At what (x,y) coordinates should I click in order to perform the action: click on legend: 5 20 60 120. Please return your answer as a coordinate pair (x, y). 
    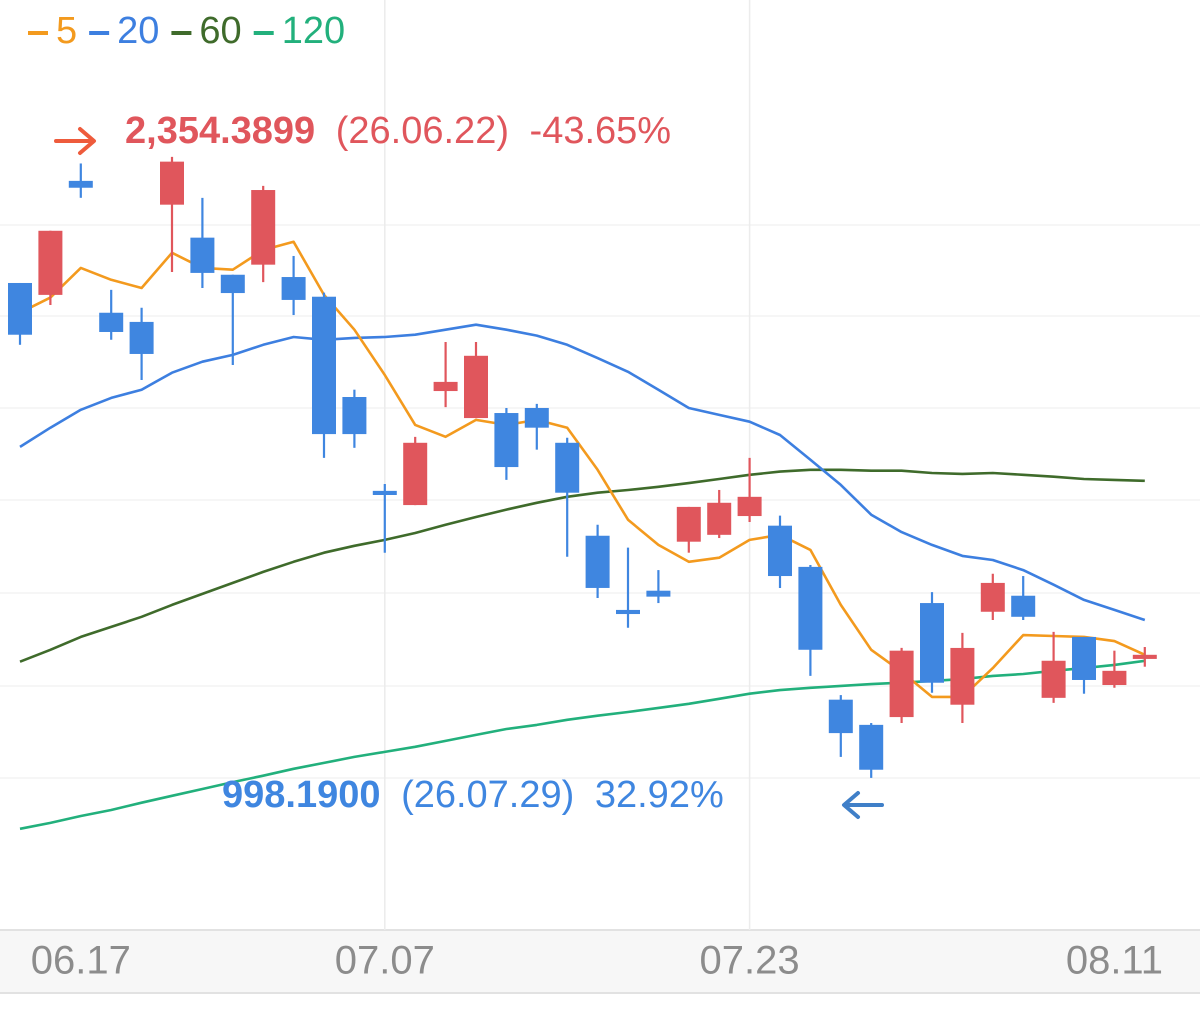
    Looking at the image, I should click on (186, 31).